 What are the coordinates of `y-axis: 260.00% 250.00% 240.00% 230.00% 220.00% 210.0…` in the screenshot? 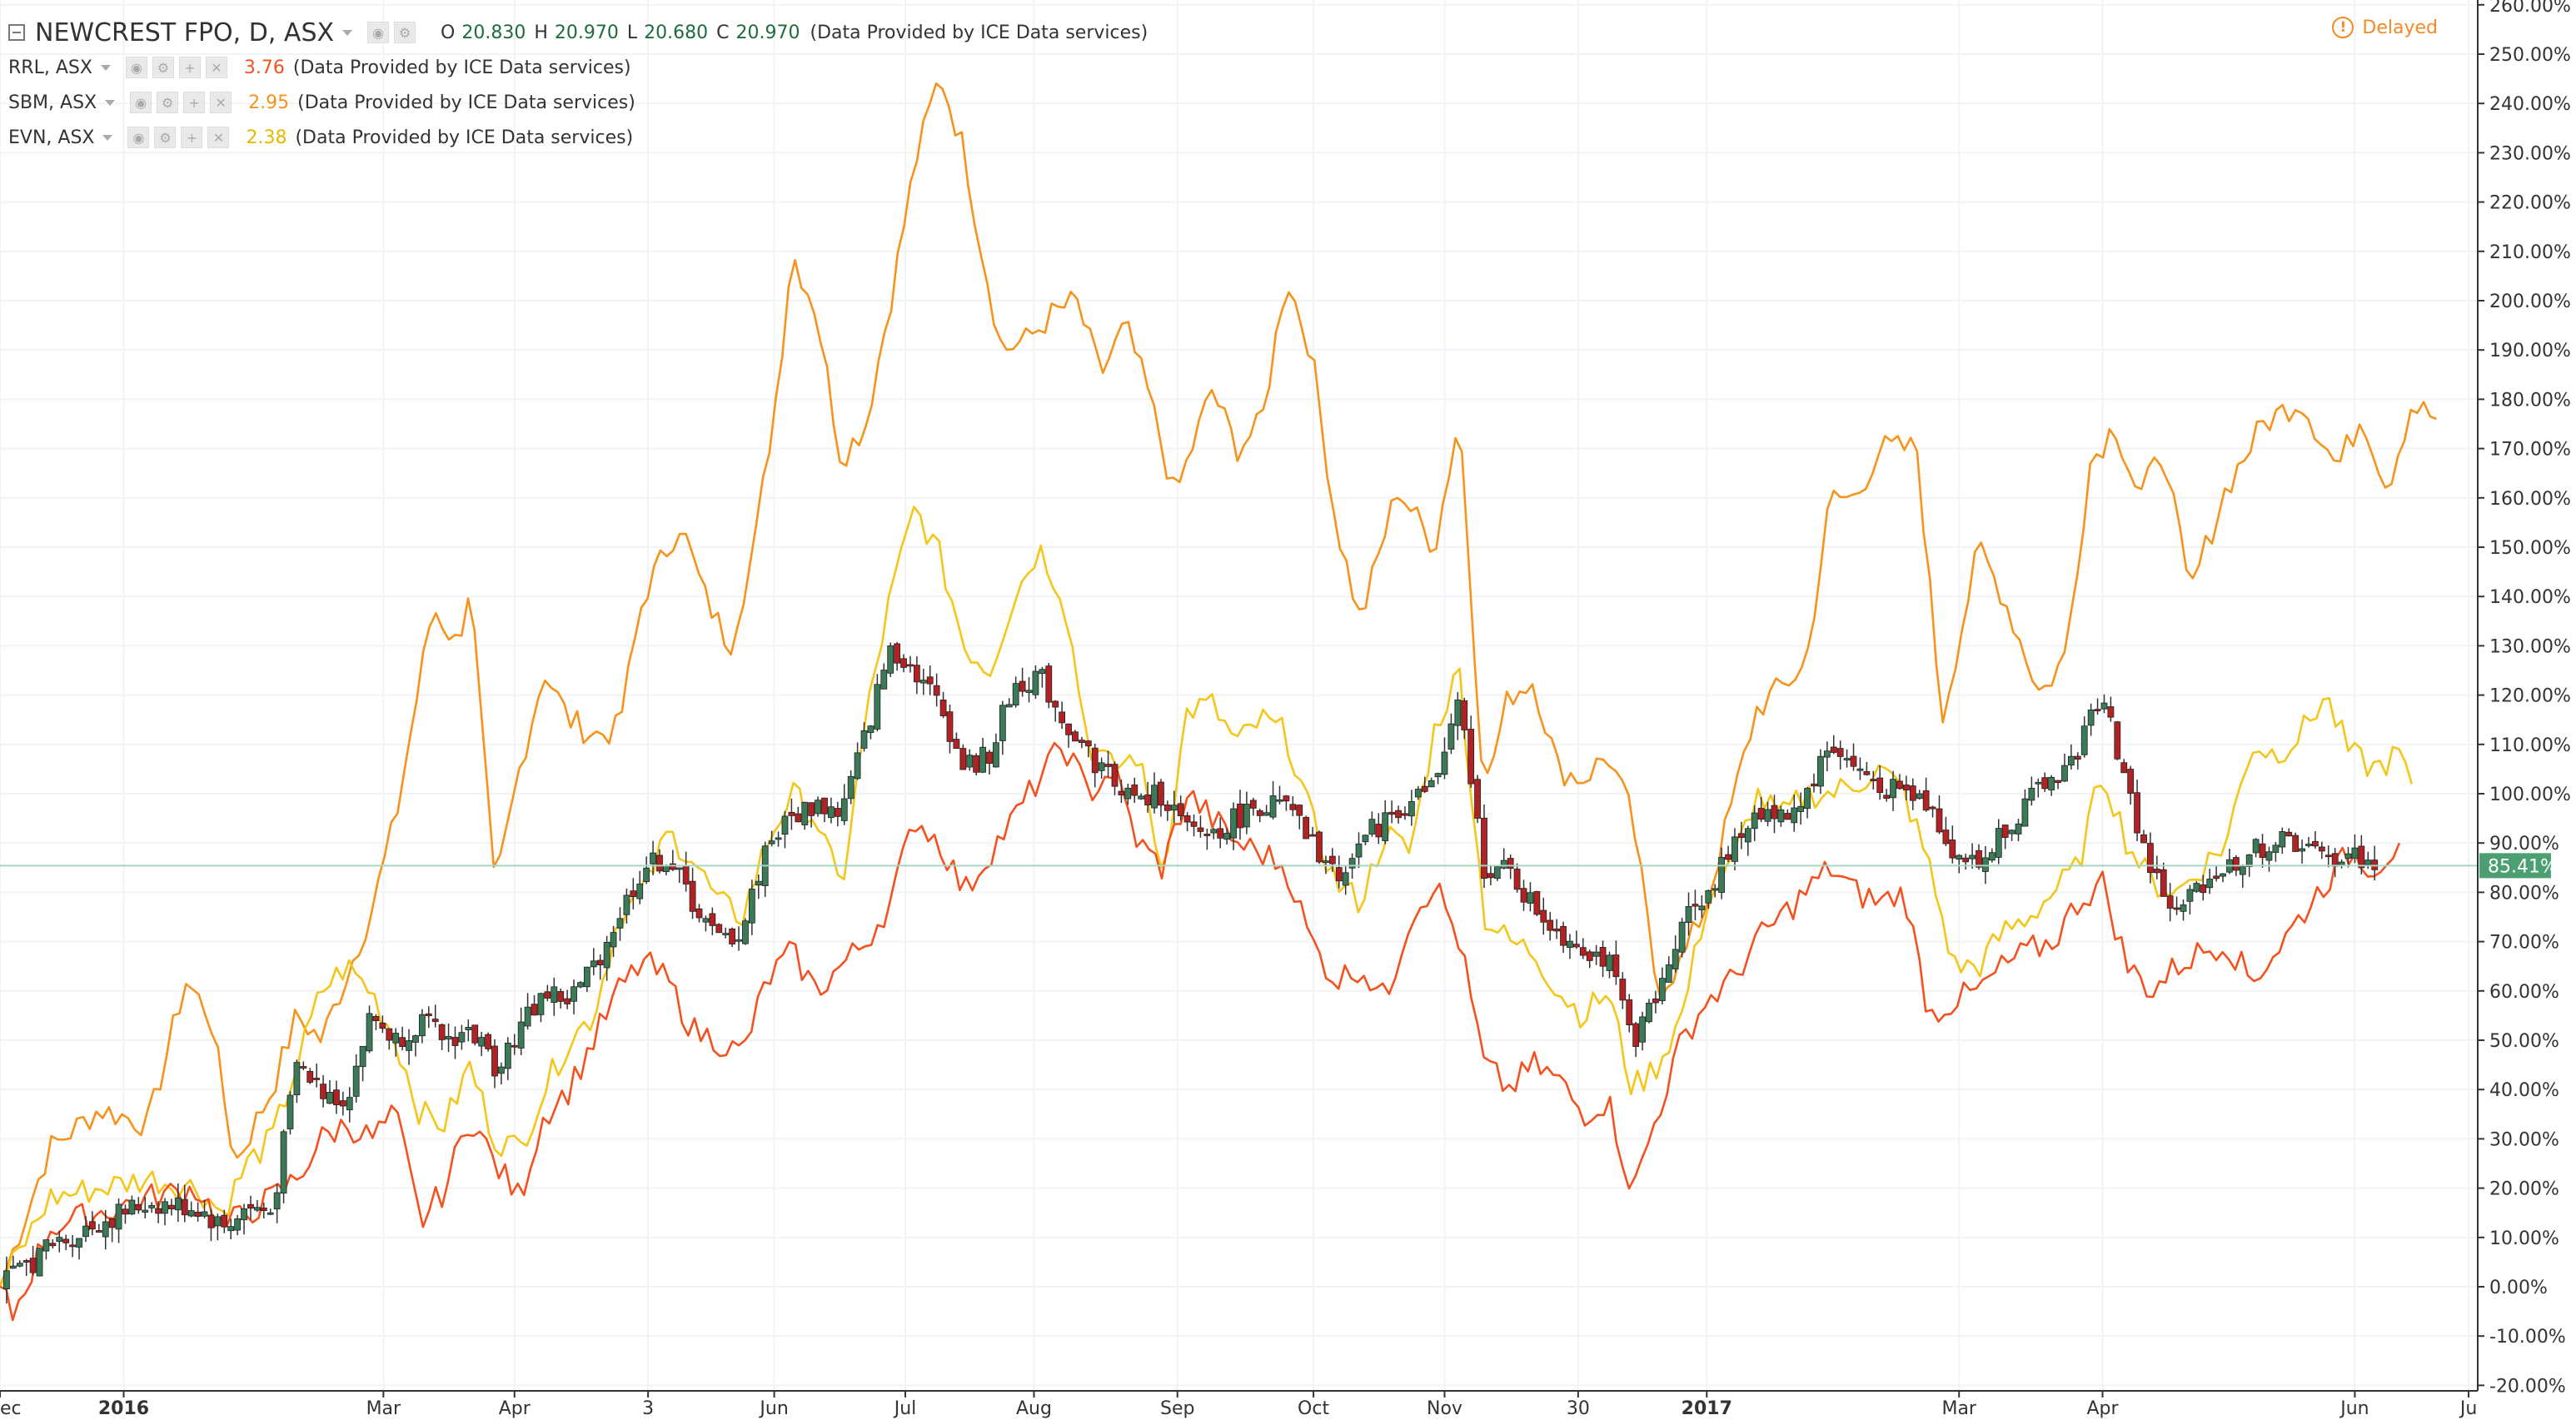 It's located at (2524, 698).